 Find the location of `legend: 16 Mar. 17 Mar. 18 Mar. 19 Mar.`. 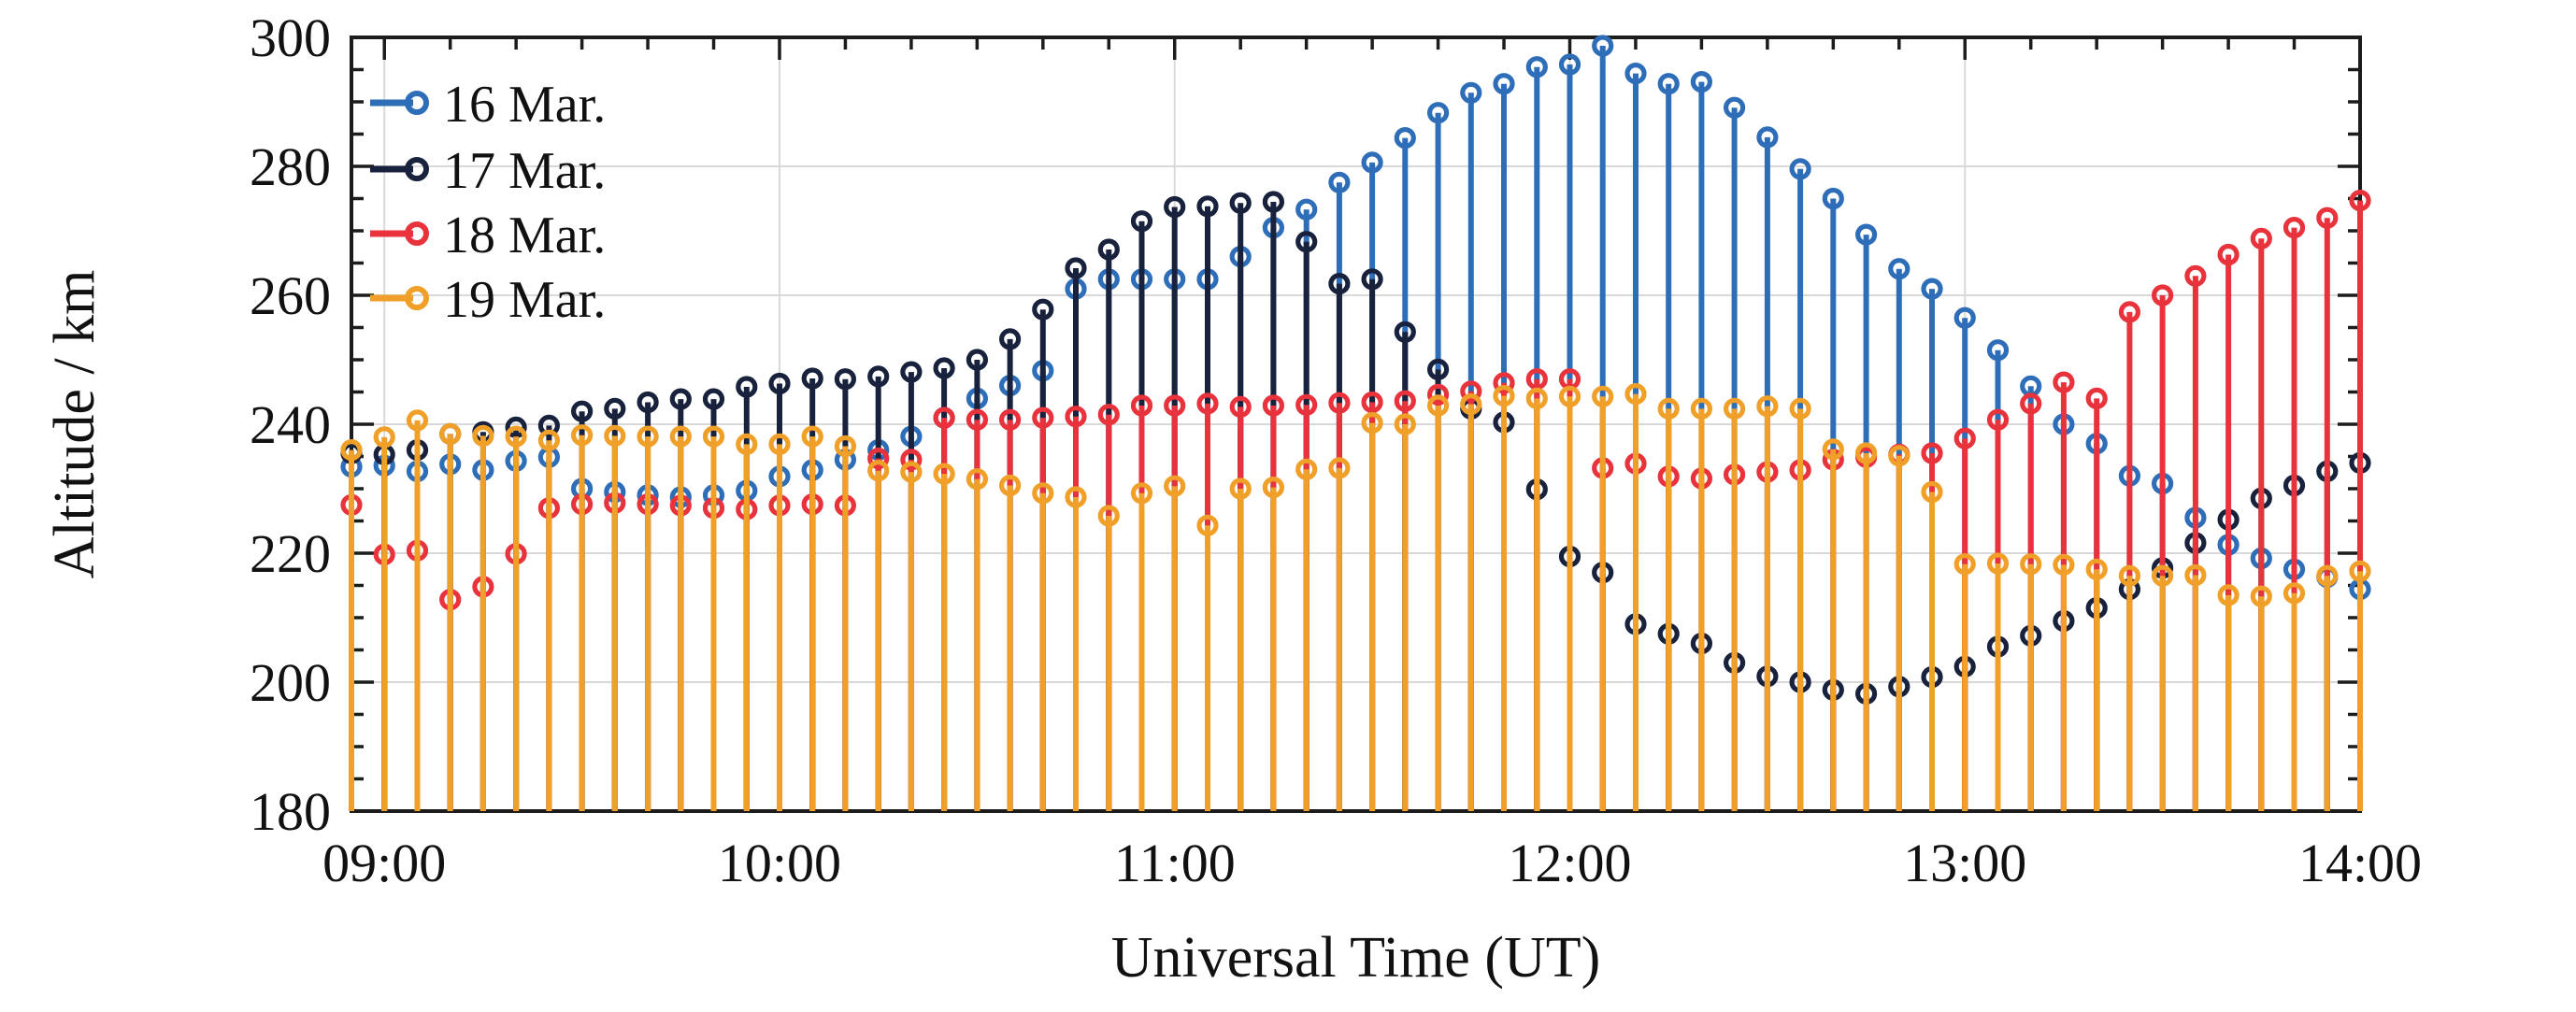

legend: 16 Mar. 17 Mar. 18 Mar. 19 Mar. is located at coordinates (488, 202).